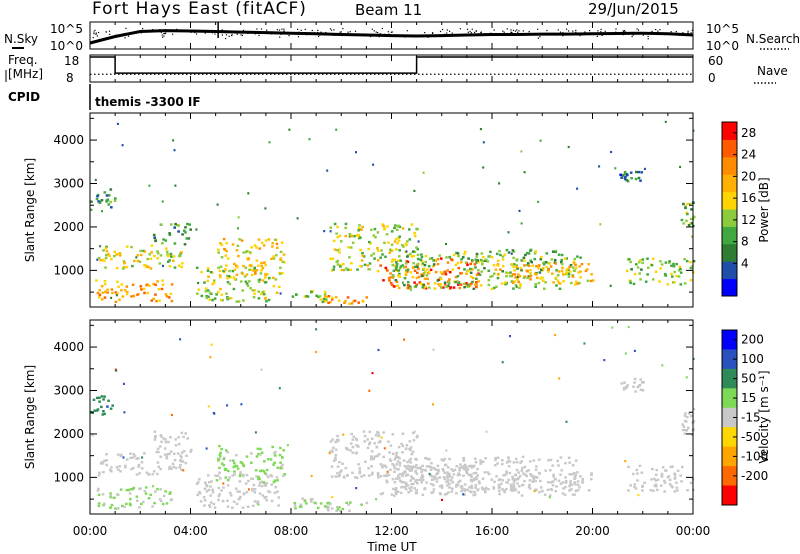 This screenshot has width=800, height=554. Describe the element at coordinates (751, 437) in the screenshot. I see `velocity-colorbar-tick: -50` at that location.